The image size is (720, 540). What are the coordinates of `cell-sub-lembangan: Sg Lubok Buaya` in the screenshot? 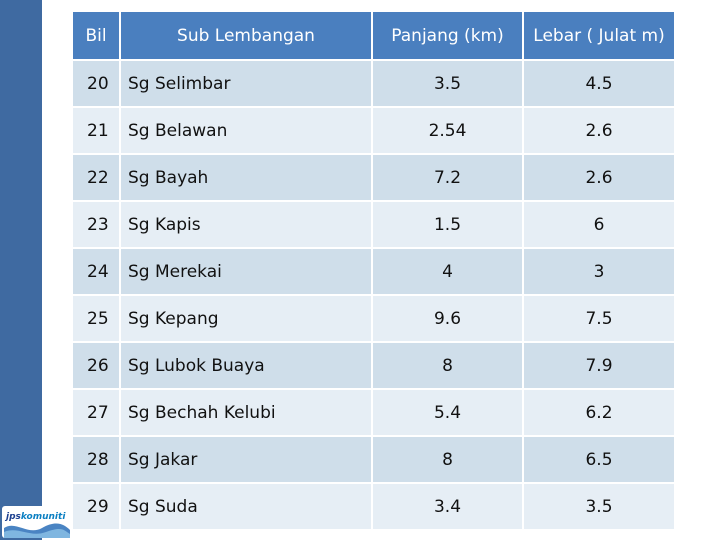 It's located at (246, 365).